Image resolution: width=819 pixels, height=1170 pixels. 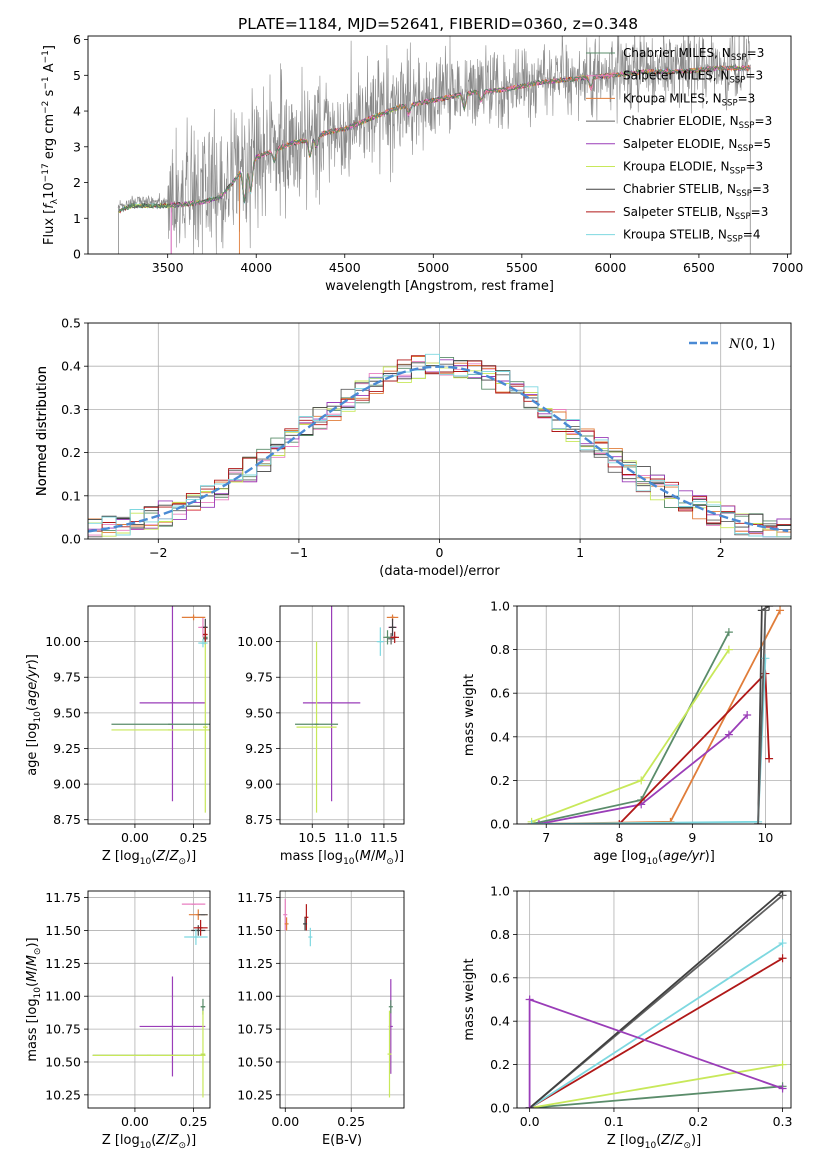 I want to click on y-axis-label: Normed distribution, so click(x=42, y=431).